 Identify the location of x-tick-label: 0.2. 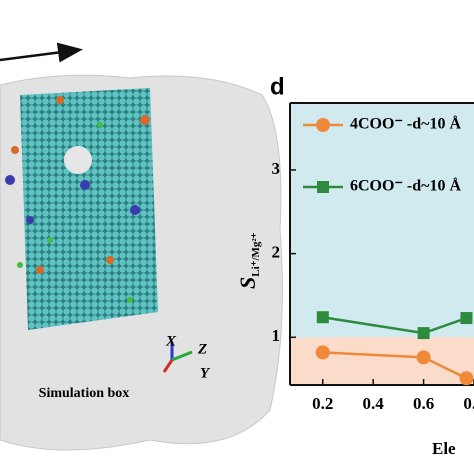
(322, 403).